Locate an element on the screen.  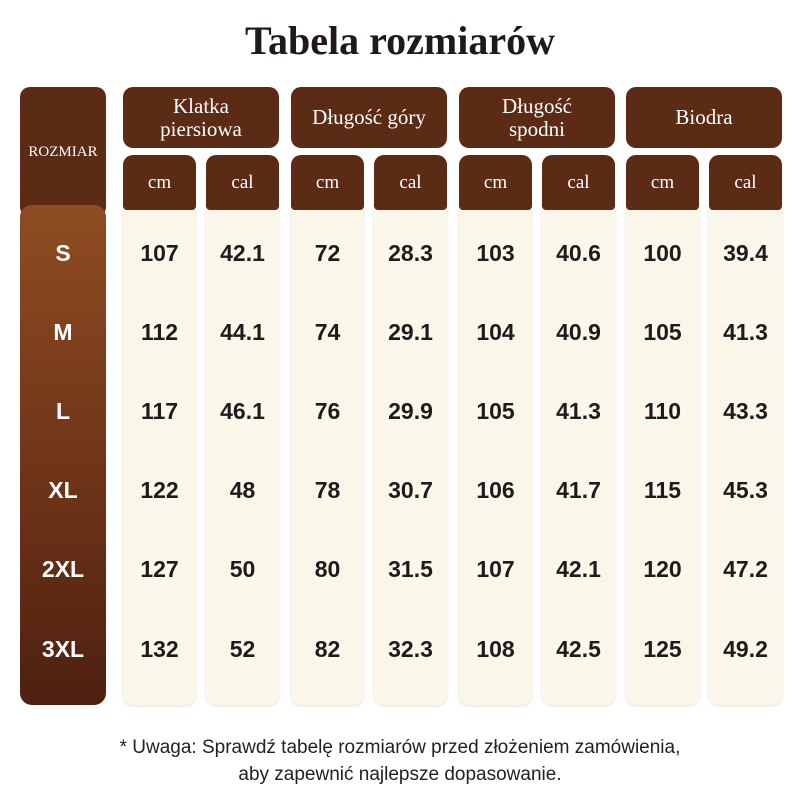
cell: 45.3 is located at coordinates (745, 490).